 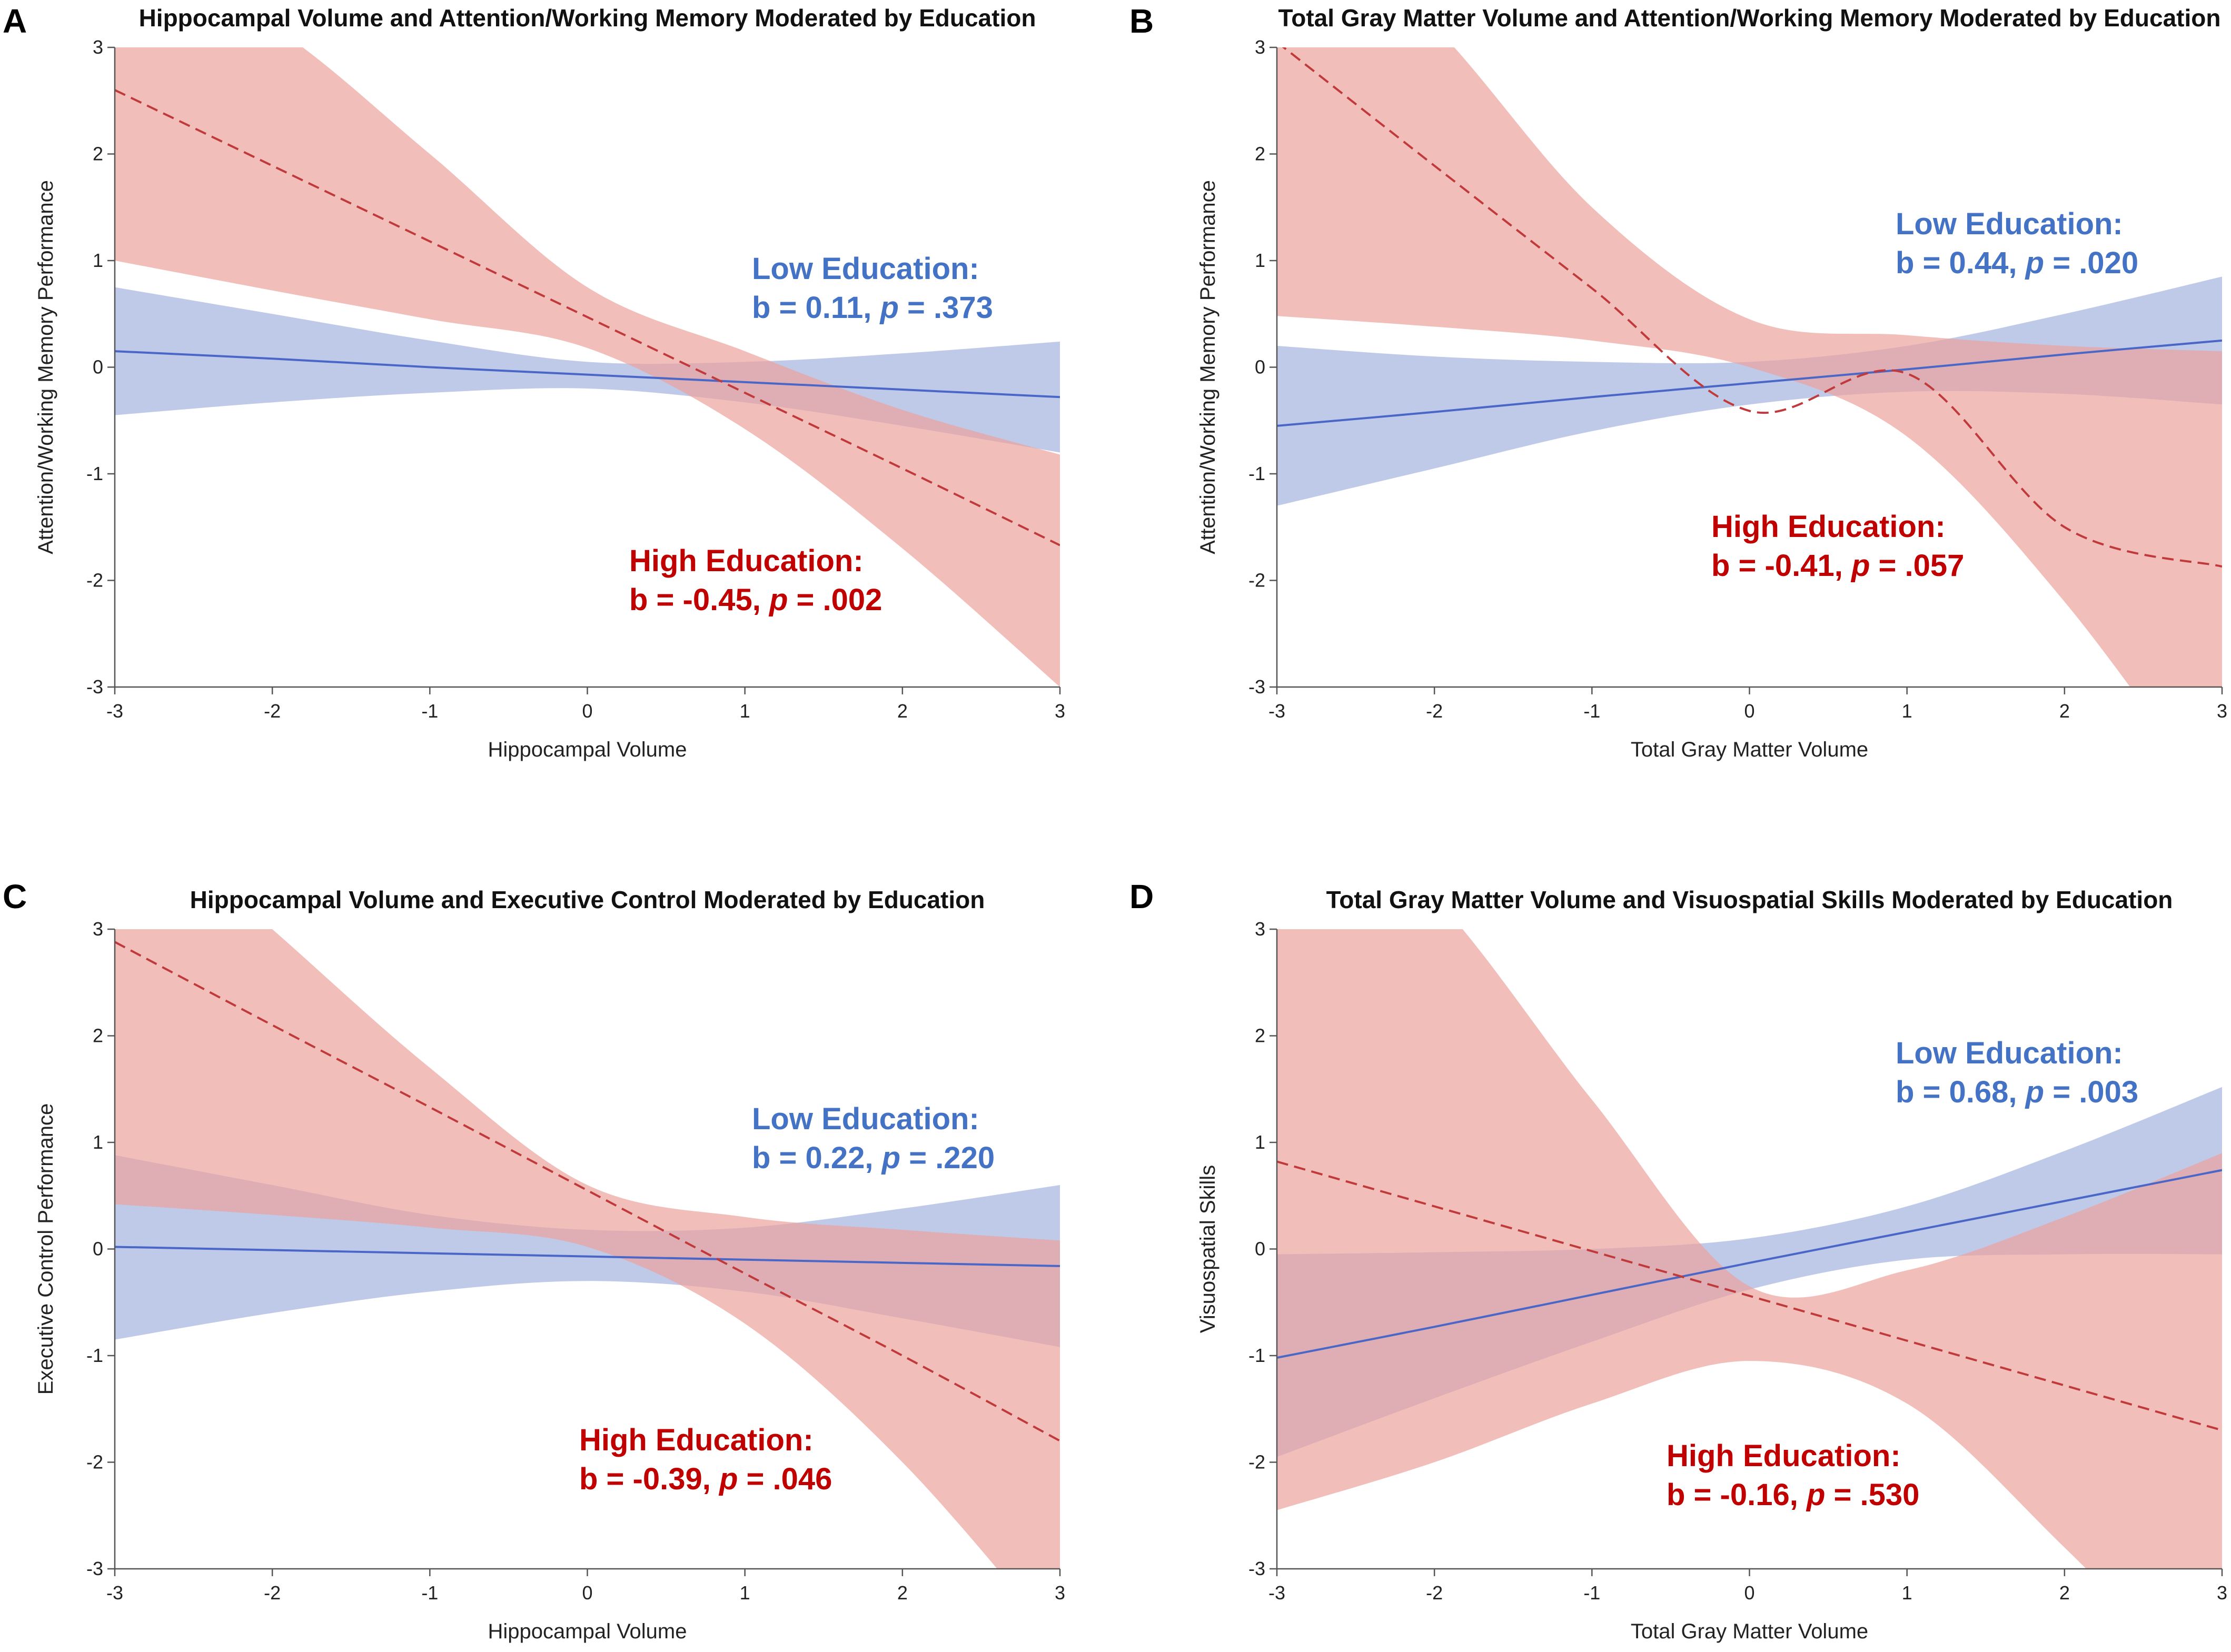 I want to click on p-value: = .046, so click(x=785, y=1479).